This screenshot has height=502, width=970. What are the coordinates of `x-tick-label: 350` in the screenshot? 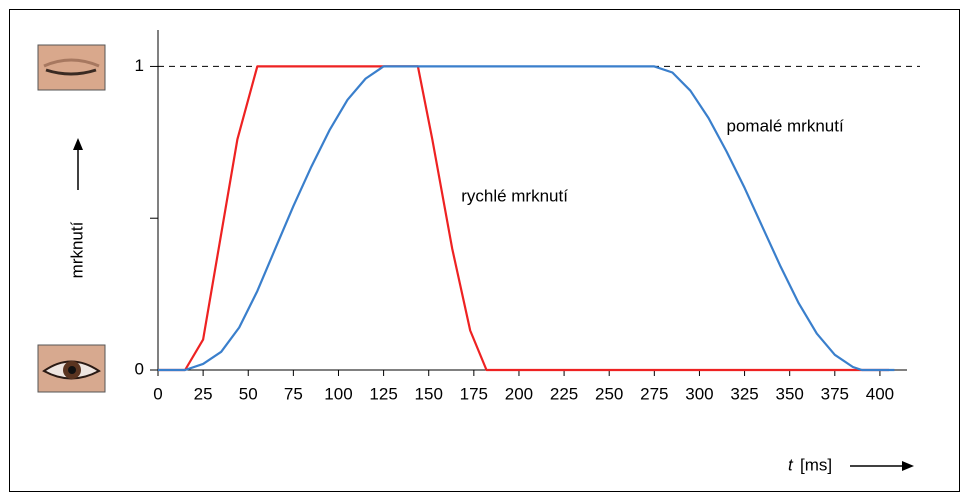 It's located at (789, 393).